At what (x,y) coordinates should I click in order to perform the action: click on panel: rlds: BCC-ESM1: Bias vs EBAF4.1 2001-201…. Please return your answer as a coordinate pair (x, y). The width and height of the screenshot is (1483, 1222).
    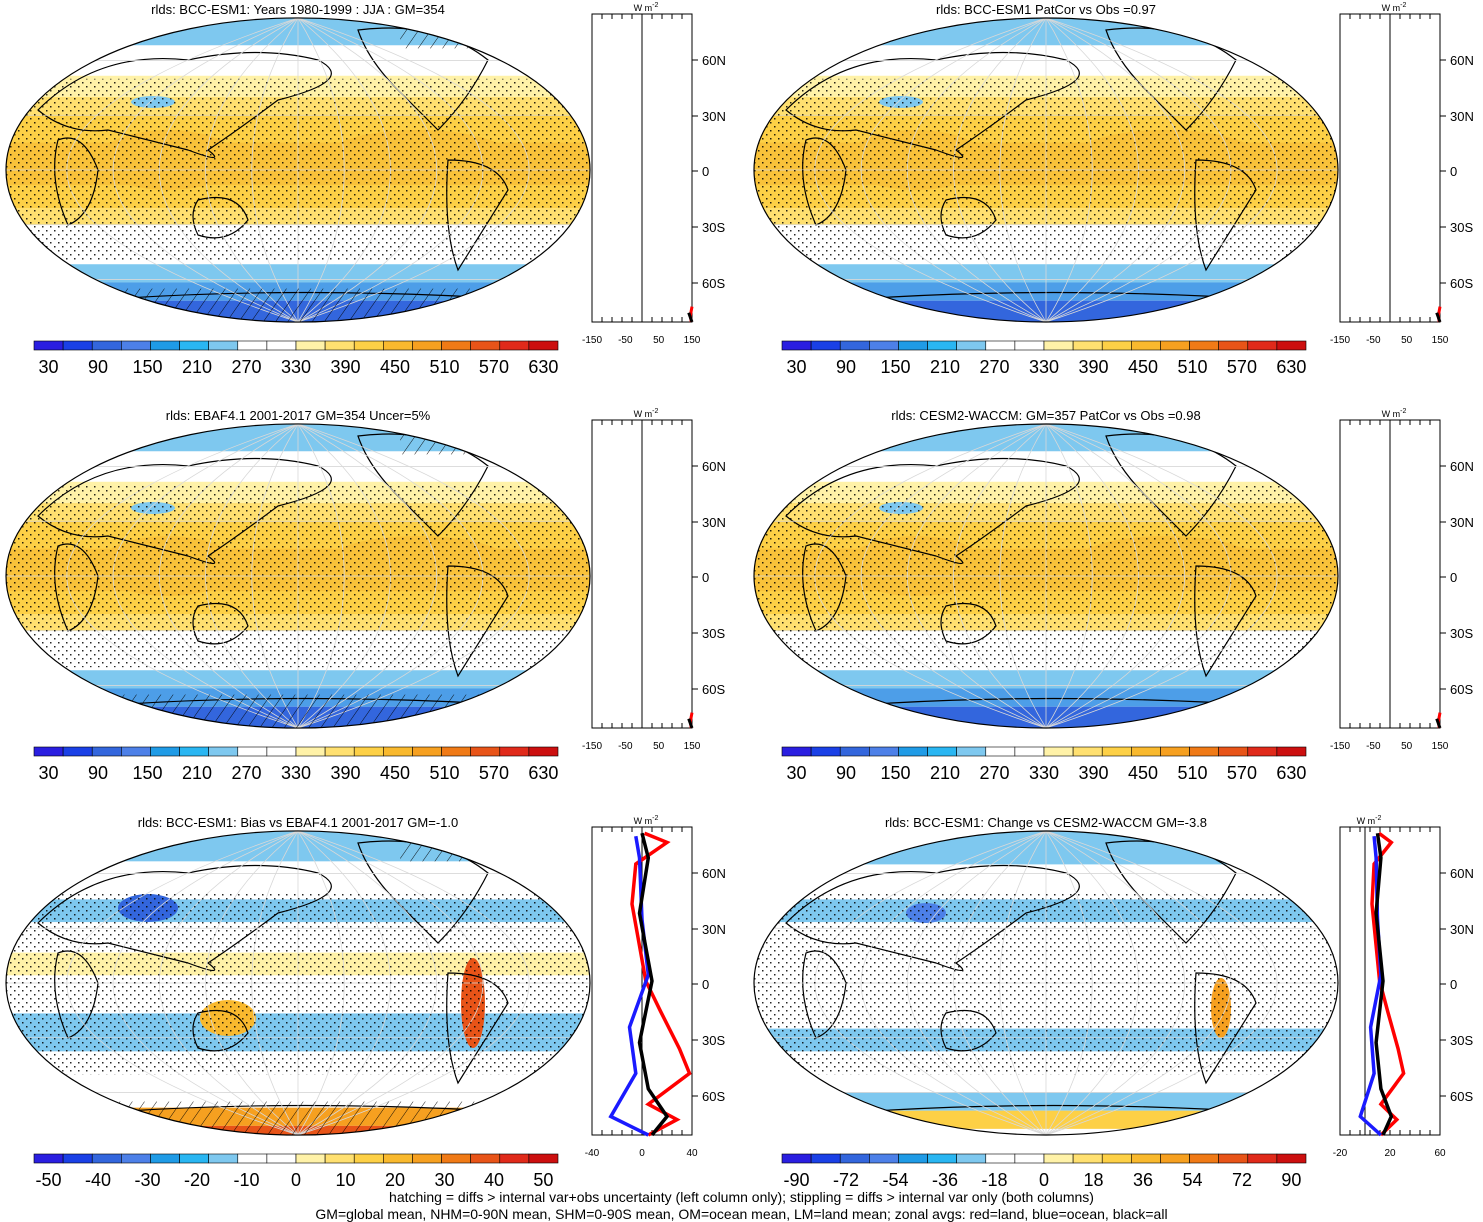
    Looking at the image, I should click on (365, 1002).